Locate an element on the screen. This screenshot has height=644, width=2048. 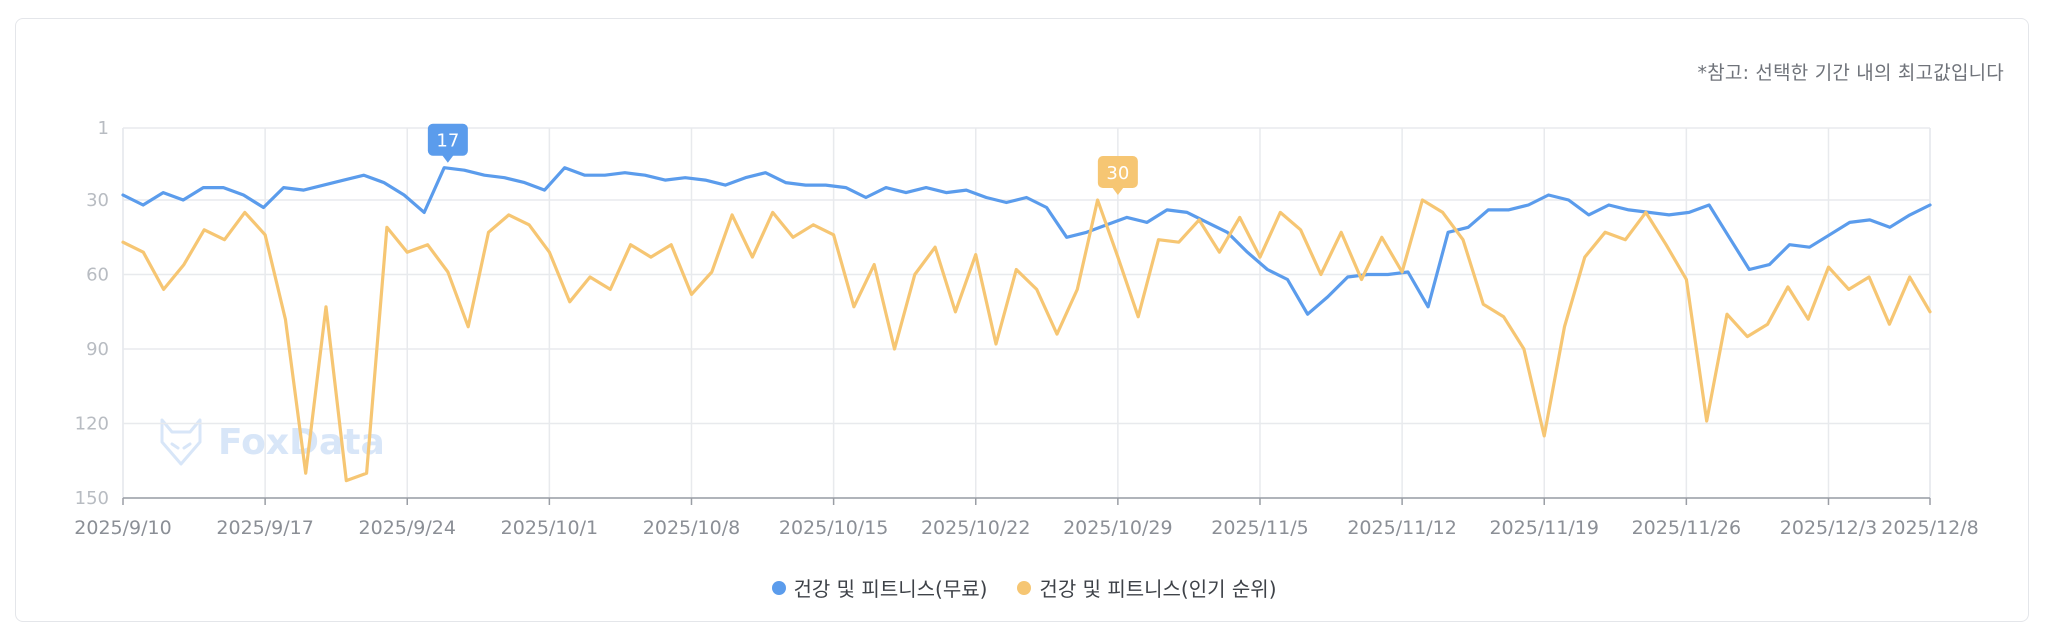
x-tick-label: 2025/9/17 is located at coordinates (264, 528).